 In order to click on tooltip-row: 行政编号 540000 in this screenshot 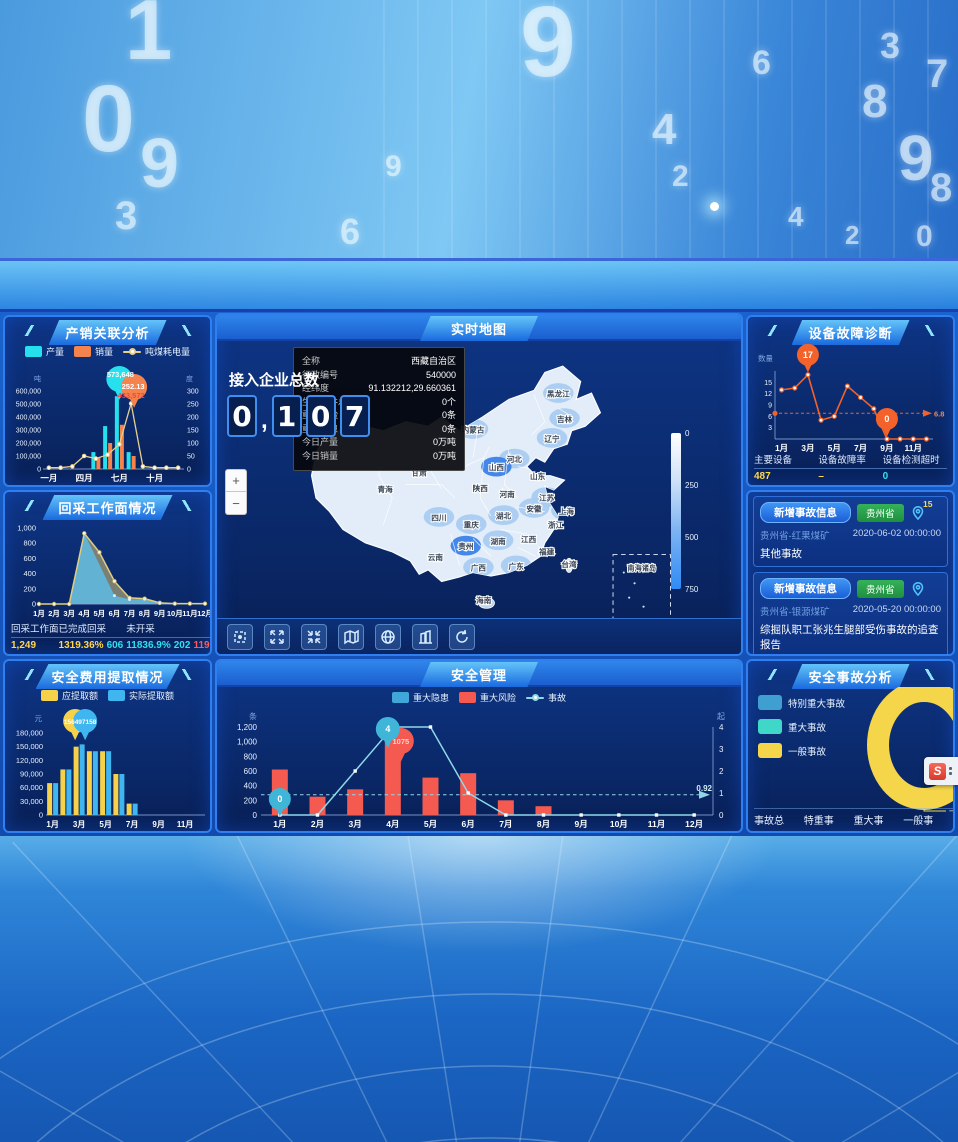, I will do `click(379, 374)`.